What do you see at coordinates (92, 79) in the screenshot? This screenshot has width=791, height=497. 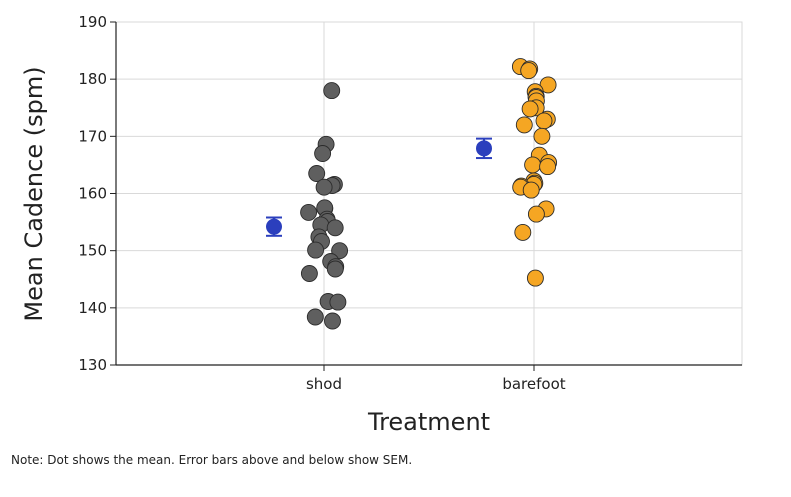 I see `y-tick-label: 180` at bounding box center [92, 79].